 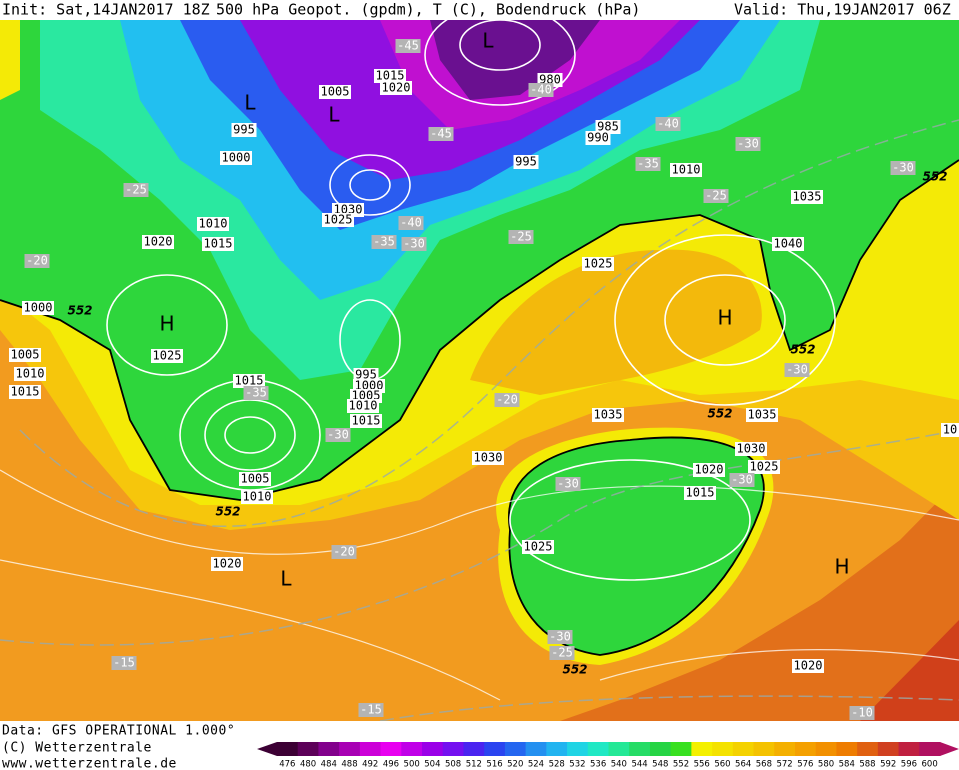 I want to click on colorbar-arrow-left, so click(x=267, y=749).